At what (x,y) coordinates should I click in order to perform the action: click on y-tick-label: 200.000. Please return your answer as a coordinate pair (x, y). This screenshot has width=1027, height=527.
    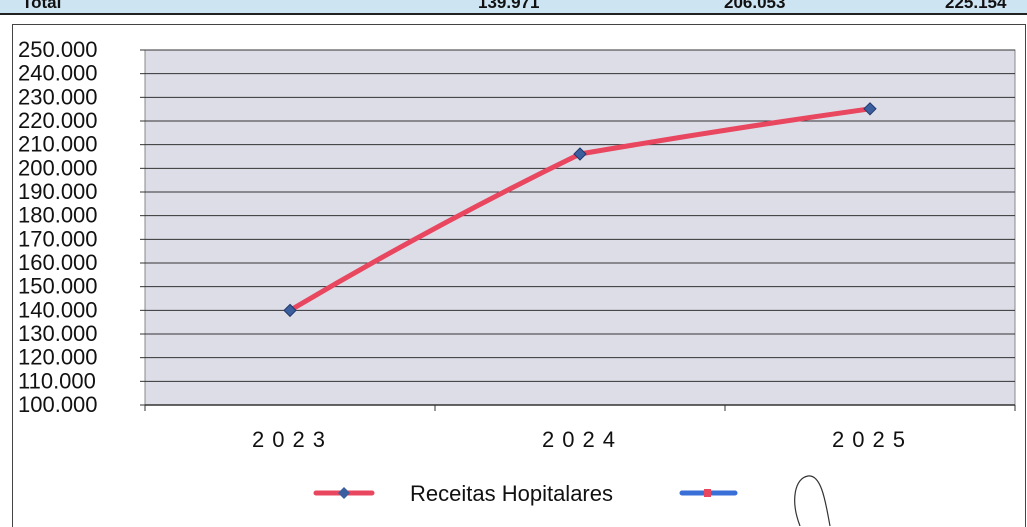
    Looking at the image, I should click on (58, 167).